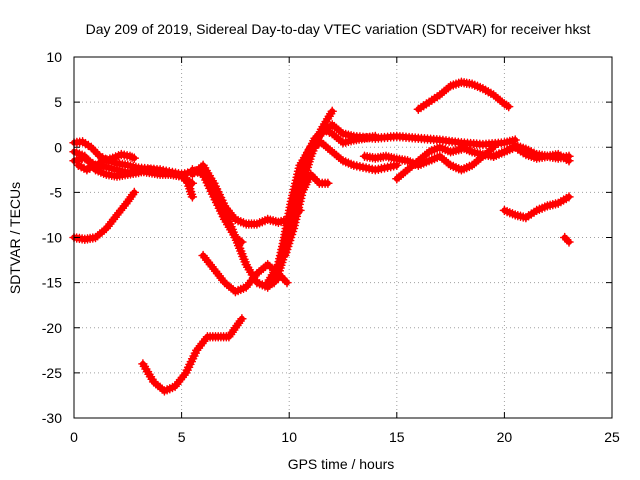 This screenshot has width=640, height=480. I want to click on y-tick-label: -20, so click(52, 328).